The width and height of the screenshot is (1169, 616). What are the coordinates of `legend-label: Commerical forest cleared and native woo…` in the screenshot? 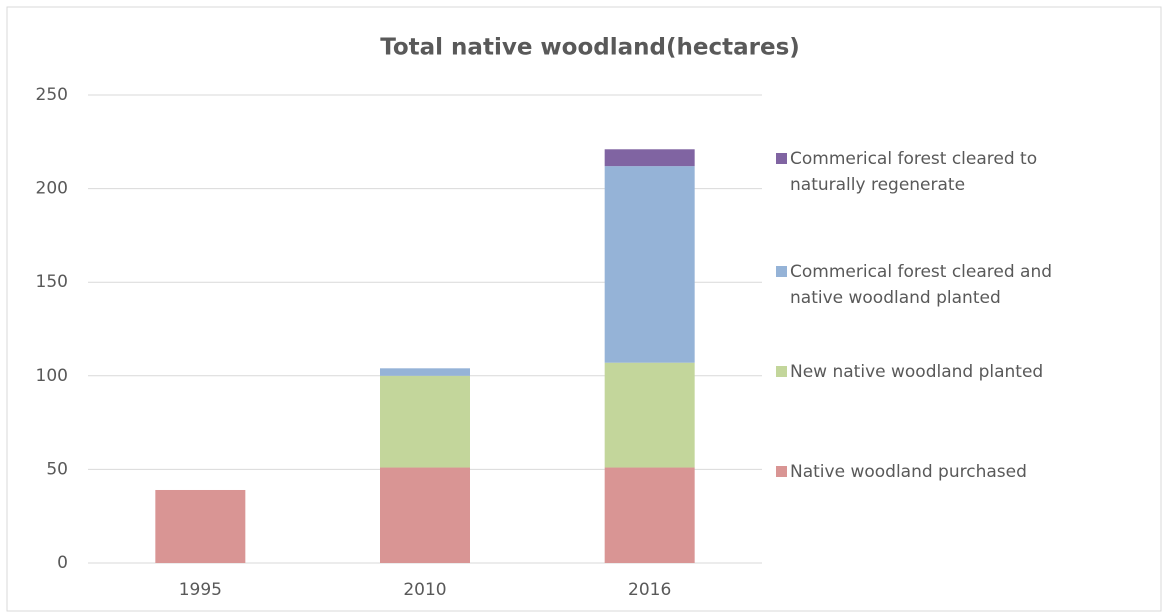 It's located at (921, 285).